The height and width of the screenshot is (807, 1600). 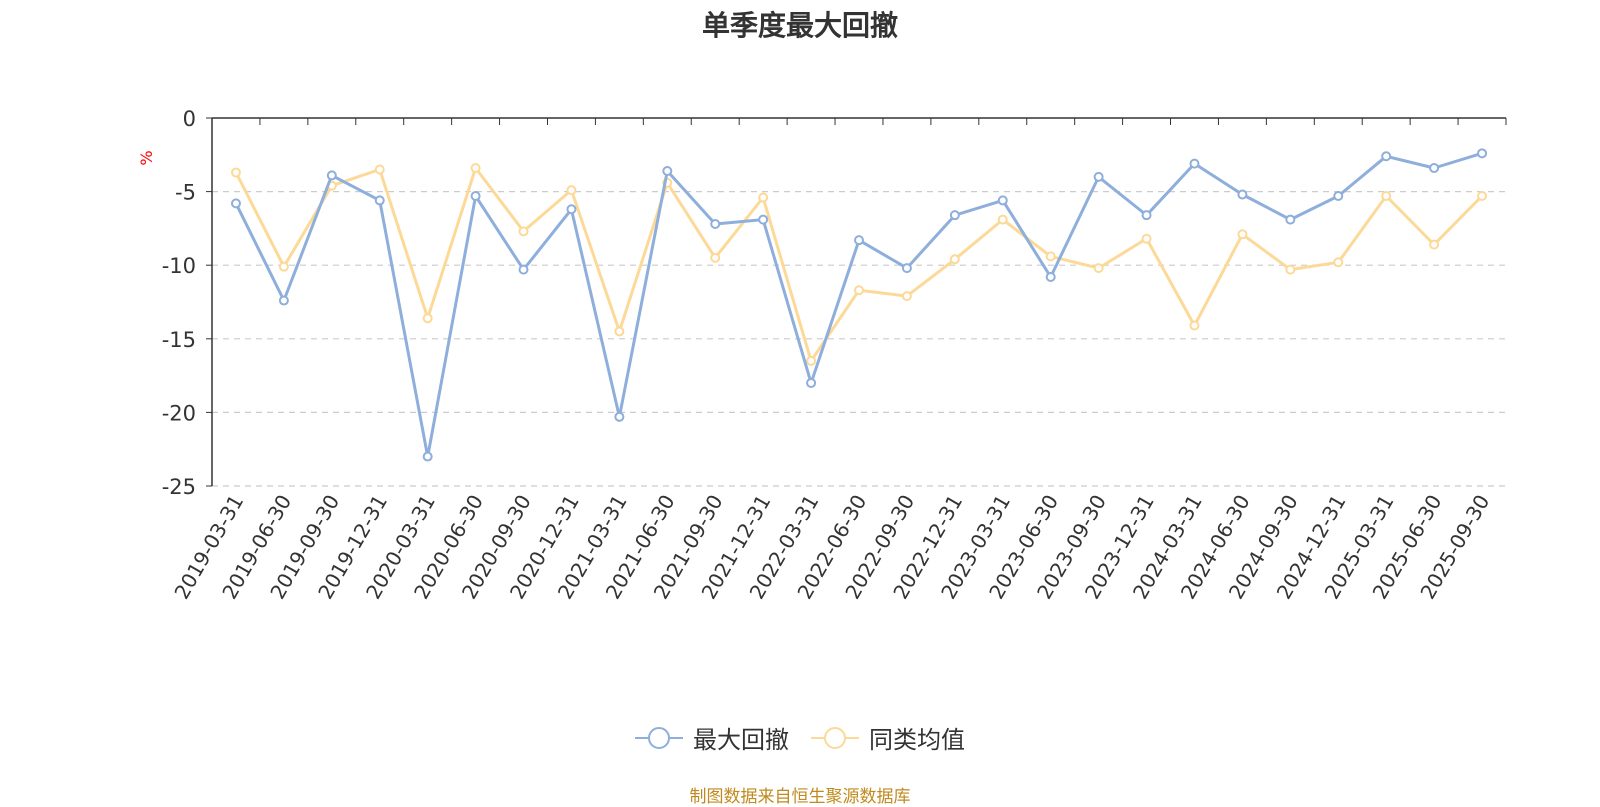 What do you see at coordinates (179, 266) in the screenshot?
I see `y-tick-label: -10` at bounding box center [179, 266].